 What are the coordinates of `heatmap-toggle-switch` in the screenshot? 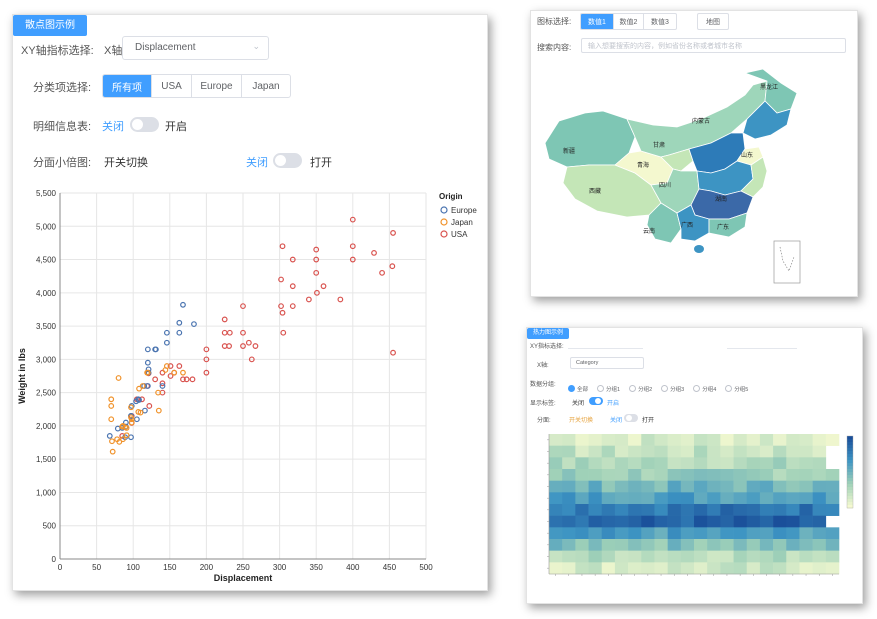 It's located at (596, 401).